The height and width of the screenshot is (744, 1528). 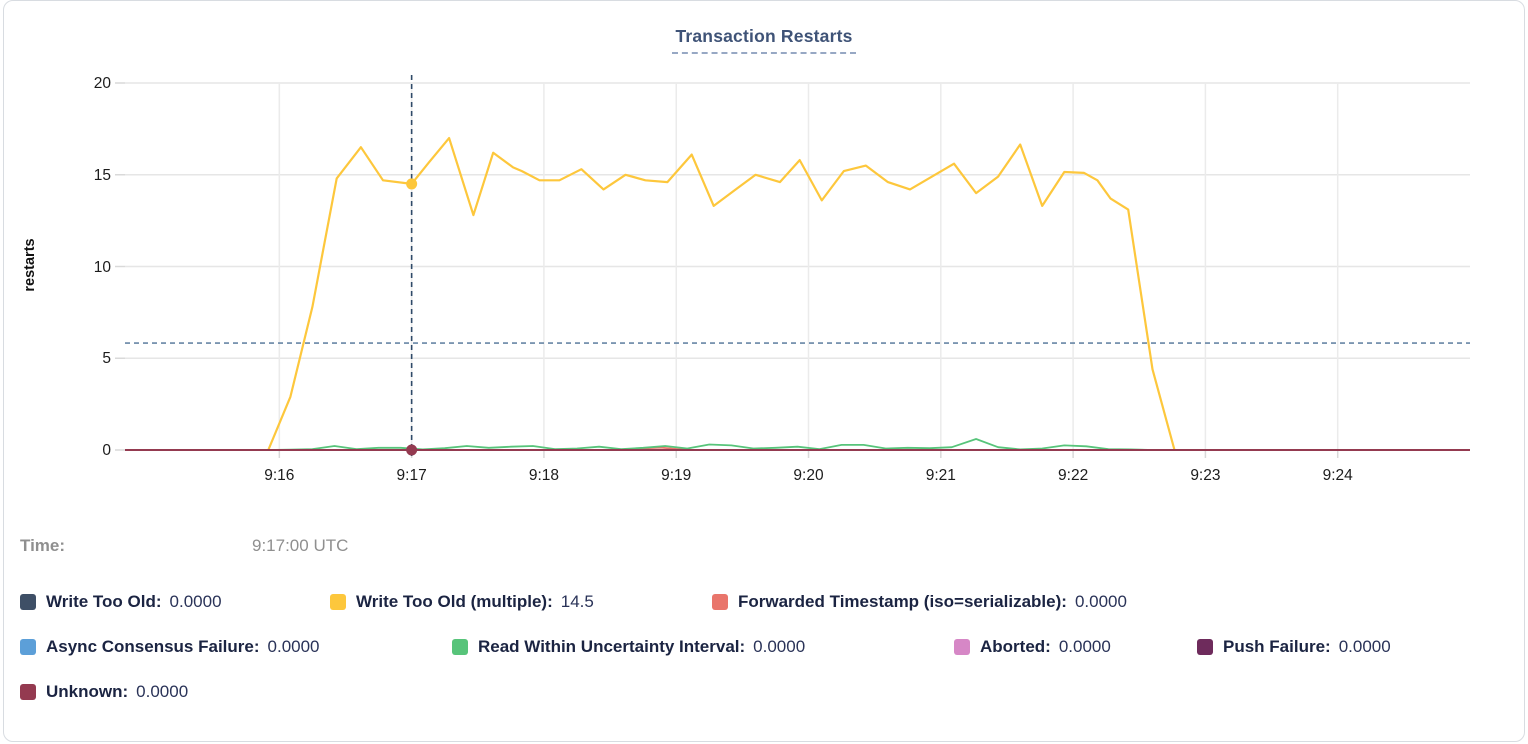 I want to click on chart-title-wrap: Transaction Restarts, so click(x=764, y=40).